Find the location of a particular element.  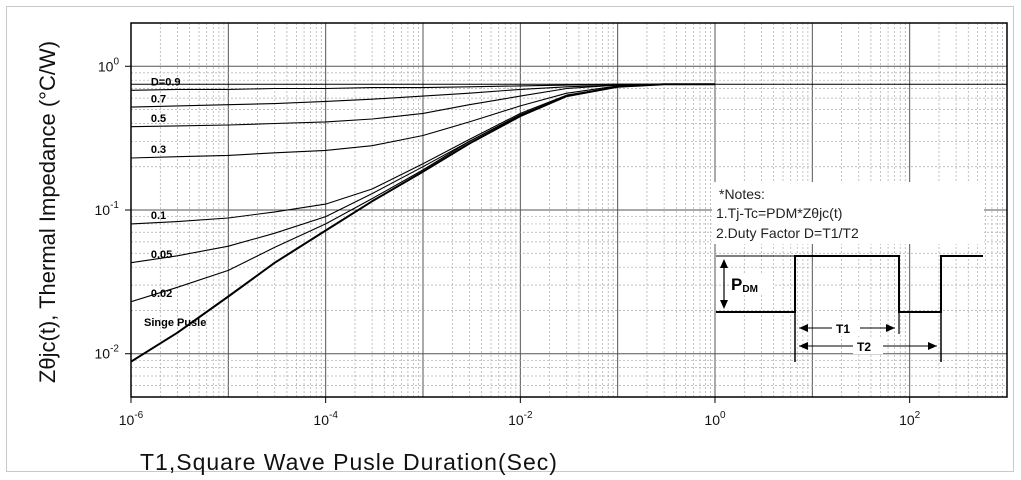

y-axis-label: Zθjc(t), Thermal Impedance (°C/W) is located at coordinates (47, 212).